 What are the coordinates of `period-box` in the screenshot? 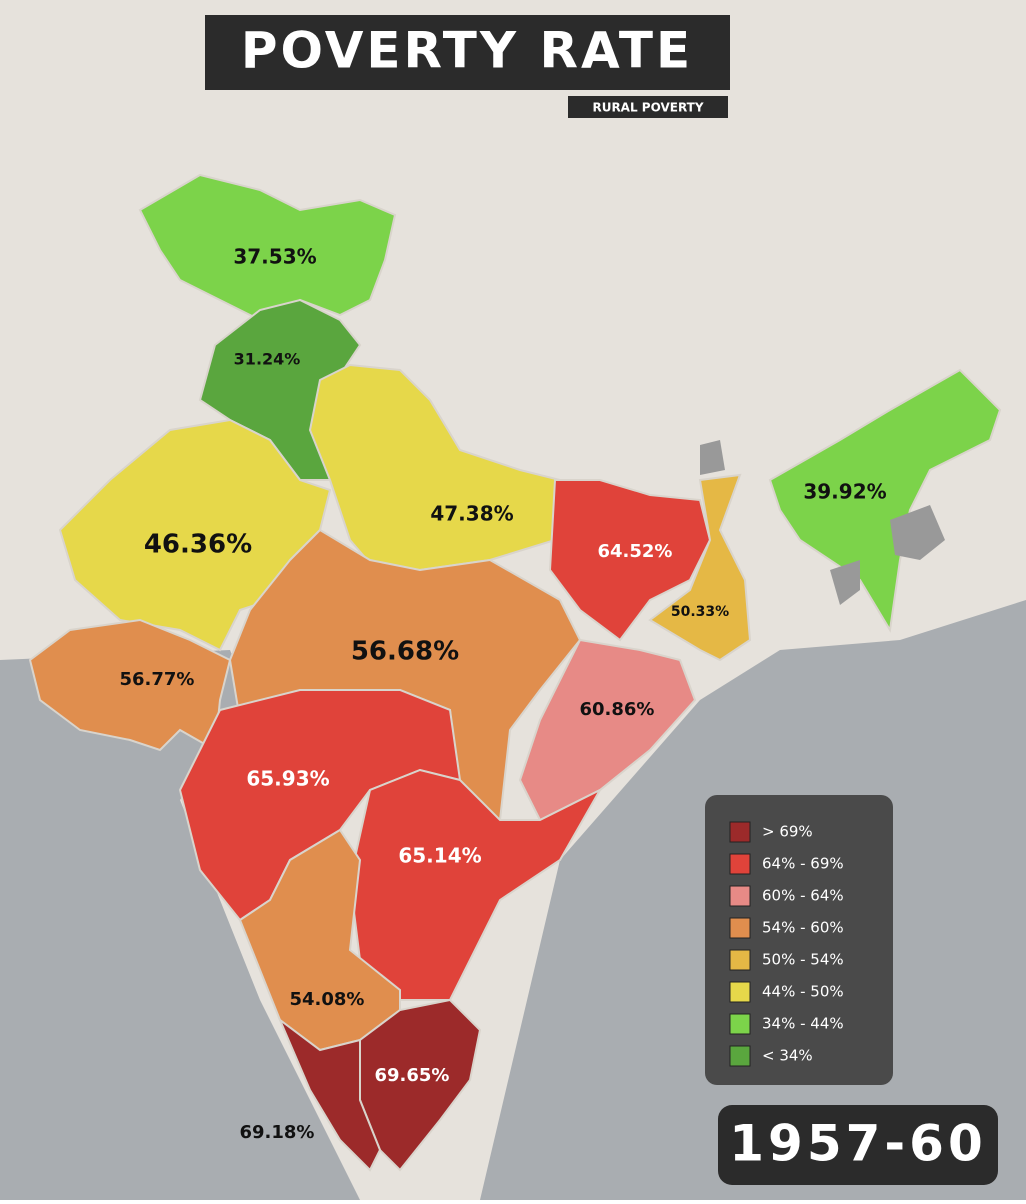 It's located at (858, 1145).